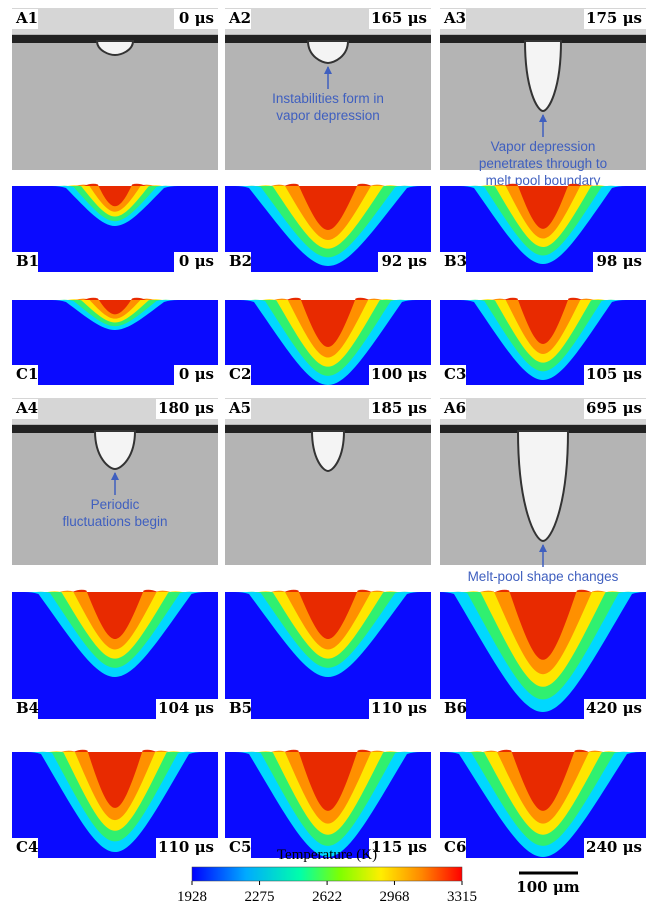 The width and height of the screenshot is (658, 909). What do you see at coordinates (543, 146) in the screenshot?
I see `annotation: Vapor depression` at bounding box center [543, 146].